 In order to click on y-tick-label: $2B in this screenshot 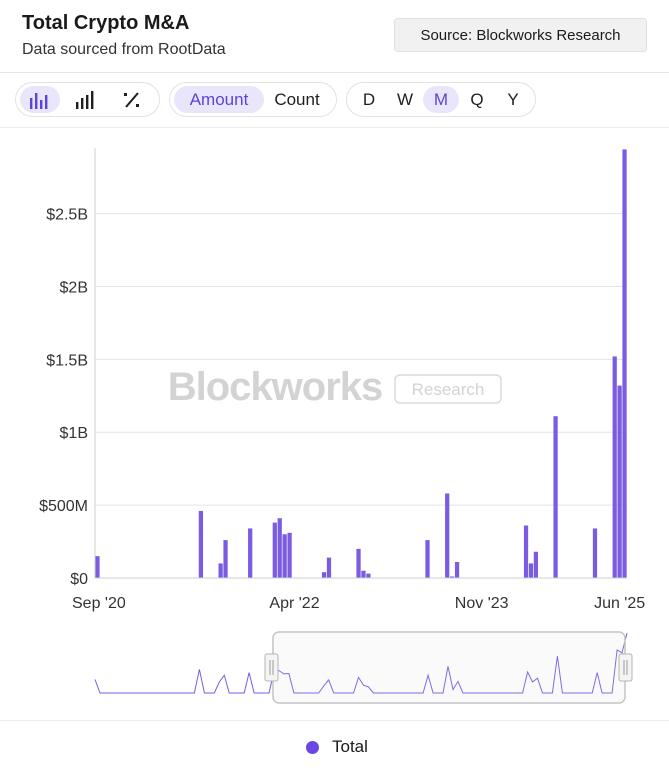, I will do `click(74, 287)`.